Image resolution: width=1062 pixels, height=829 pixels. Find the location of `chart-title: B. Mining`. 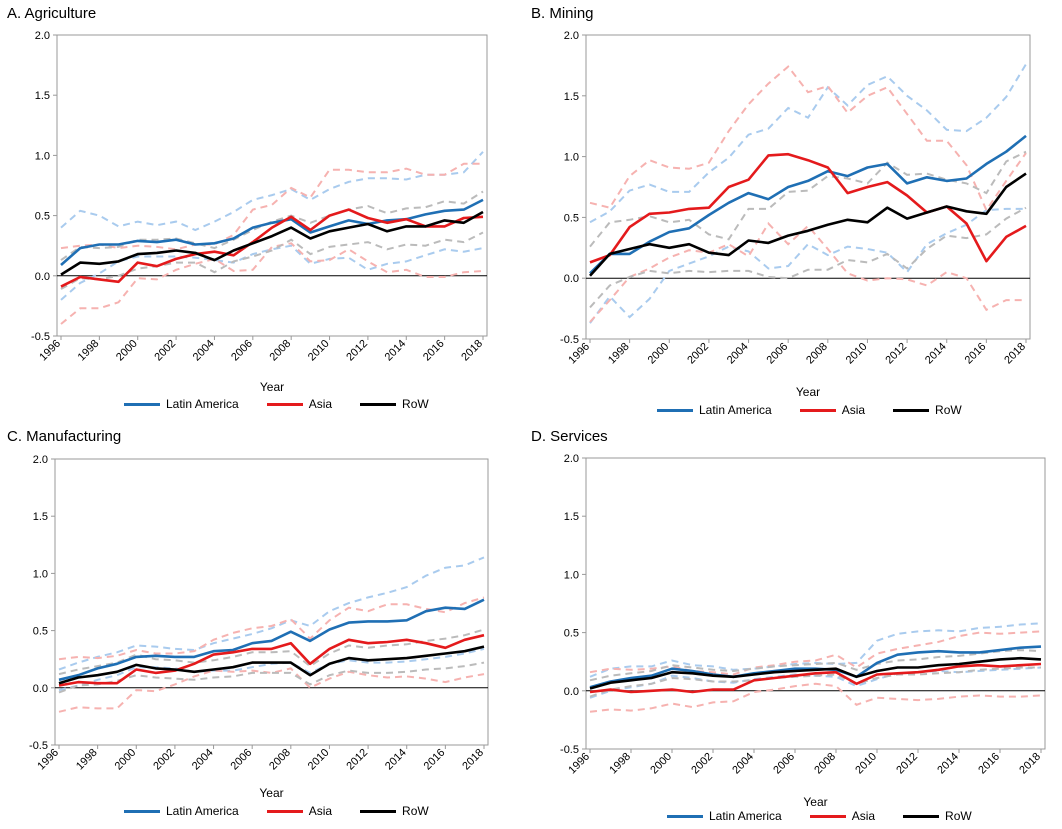

chart-title: B. Mining is located at coordinates (562, 13).